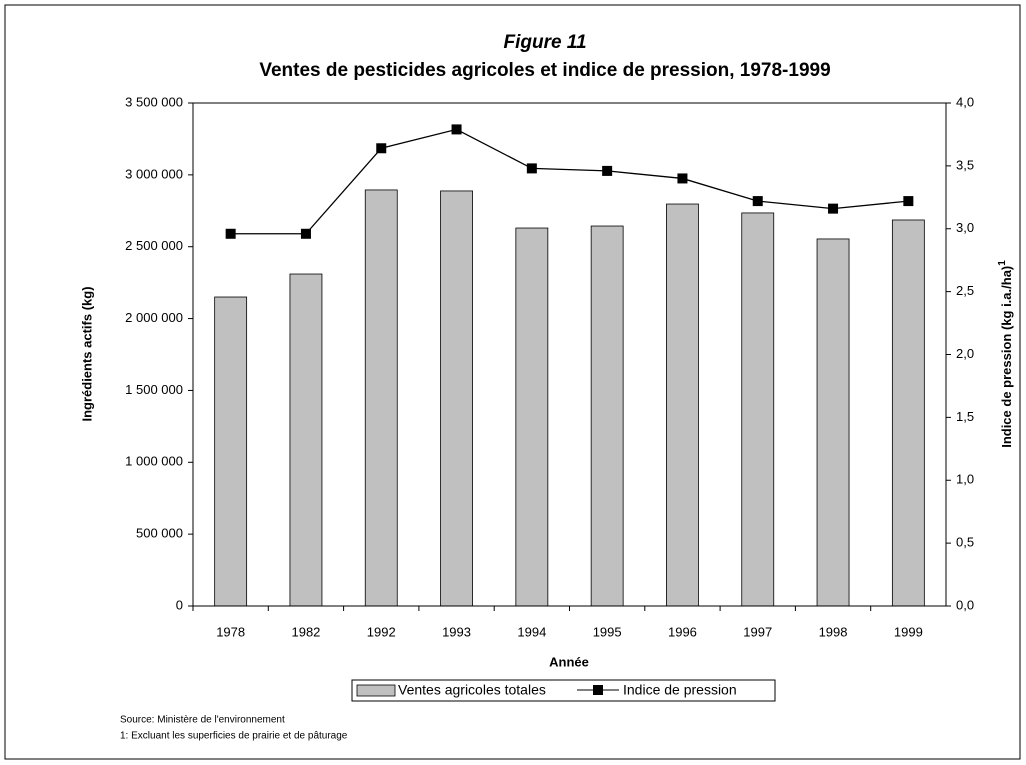 This screenshot has width=1026, height=765. What do you see at coordinates (965, 101) in the screenshot?
I see `y2-tick-label: 4,0` at bounding box center [965, 101].